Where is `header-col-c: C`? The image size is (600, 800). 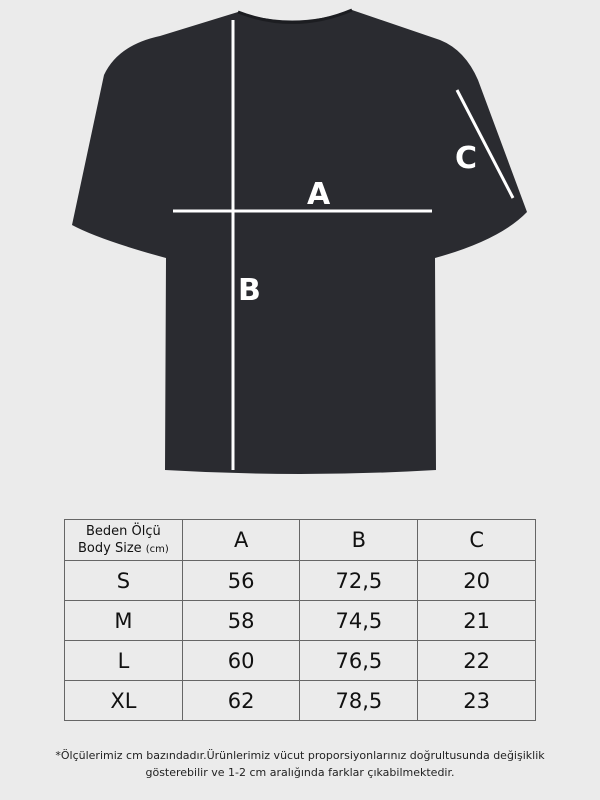 header-col-c: C is located at coordinates (476, 540).